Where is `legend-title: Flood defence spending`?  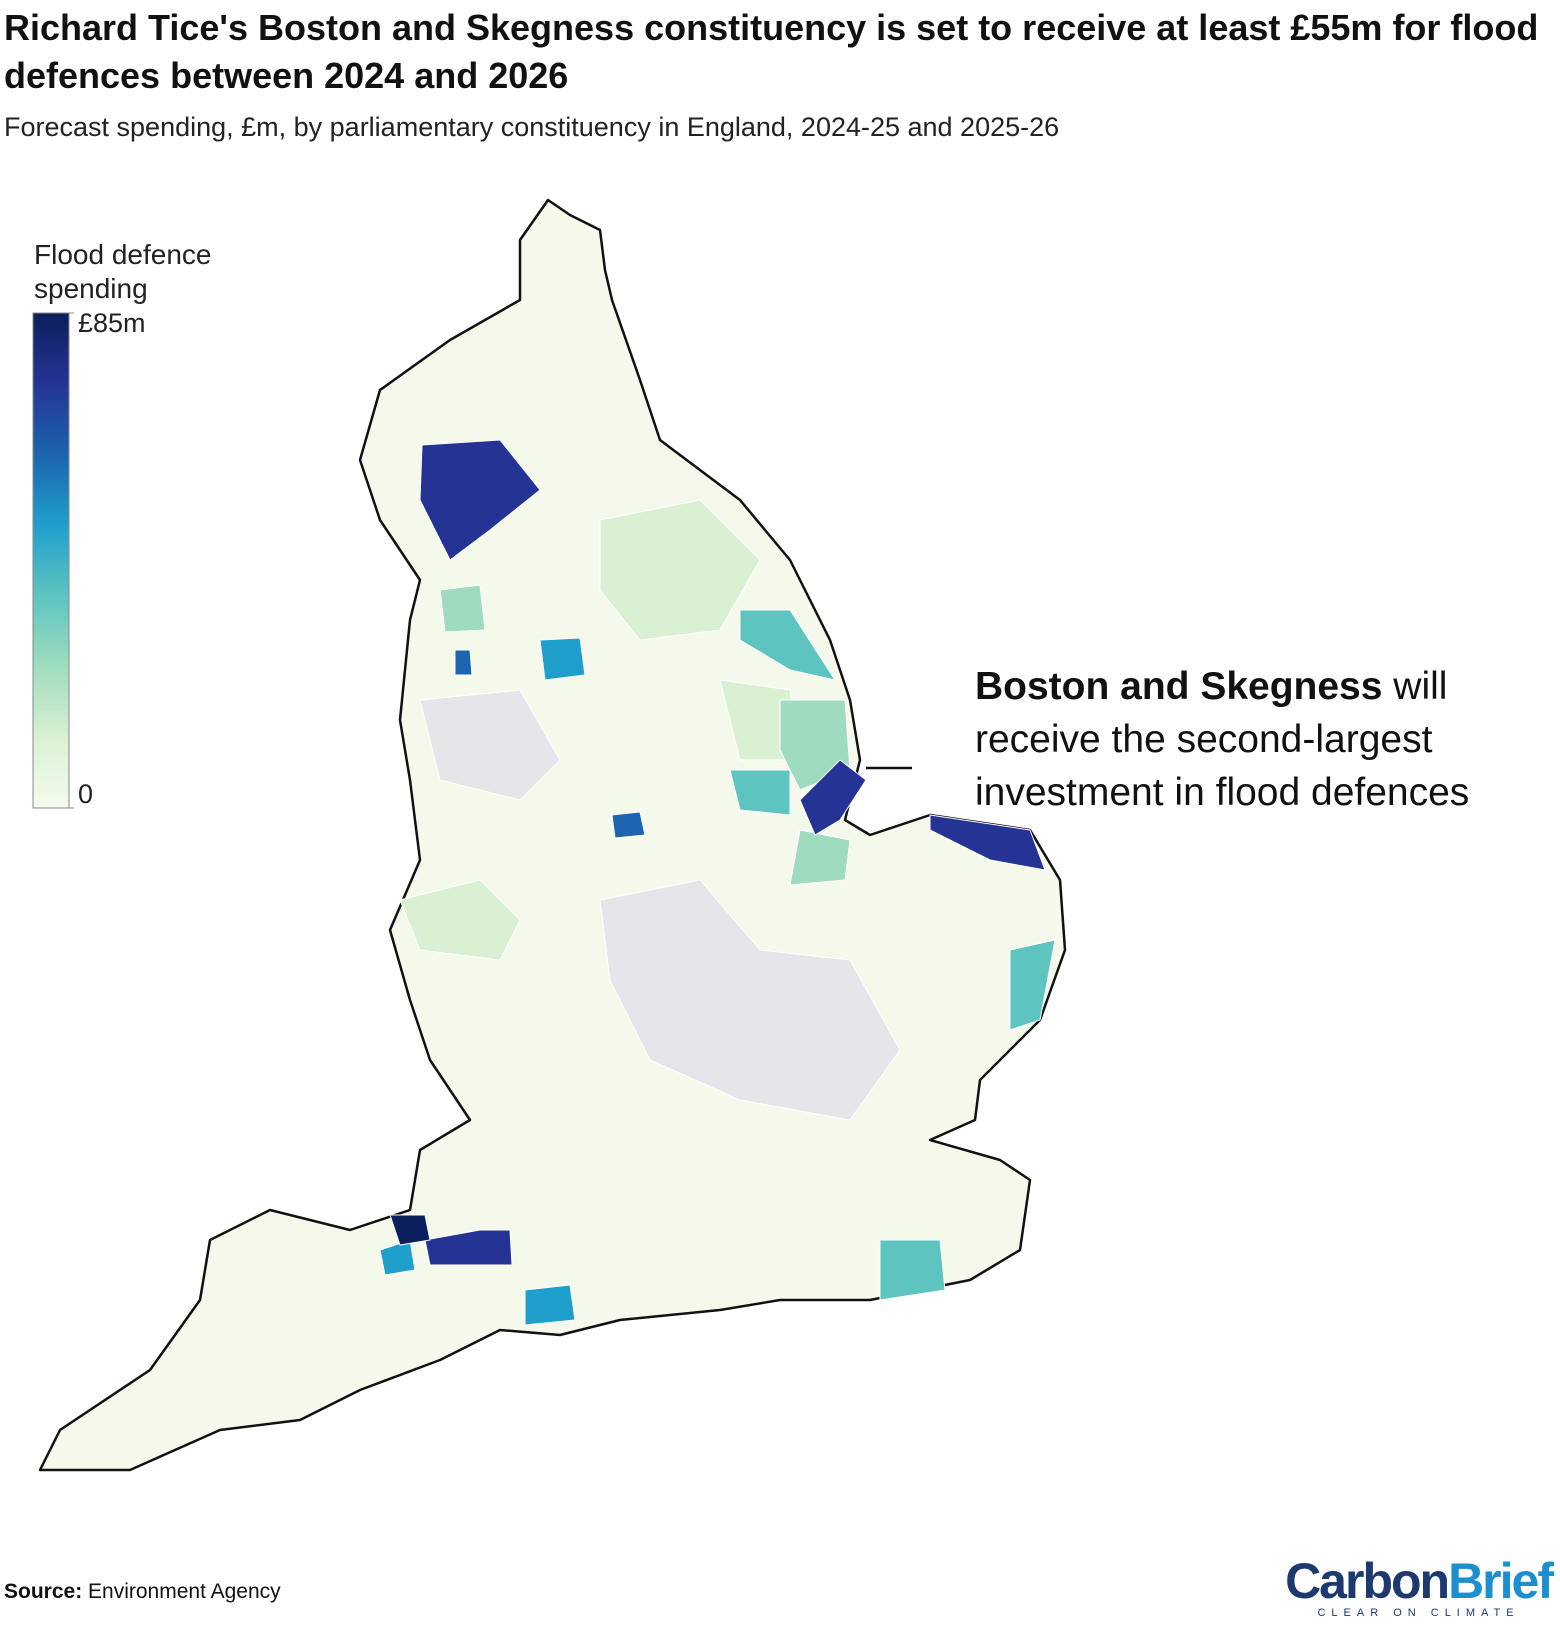
legend-title: Flood defence spending is located at coordinates (123, 271).